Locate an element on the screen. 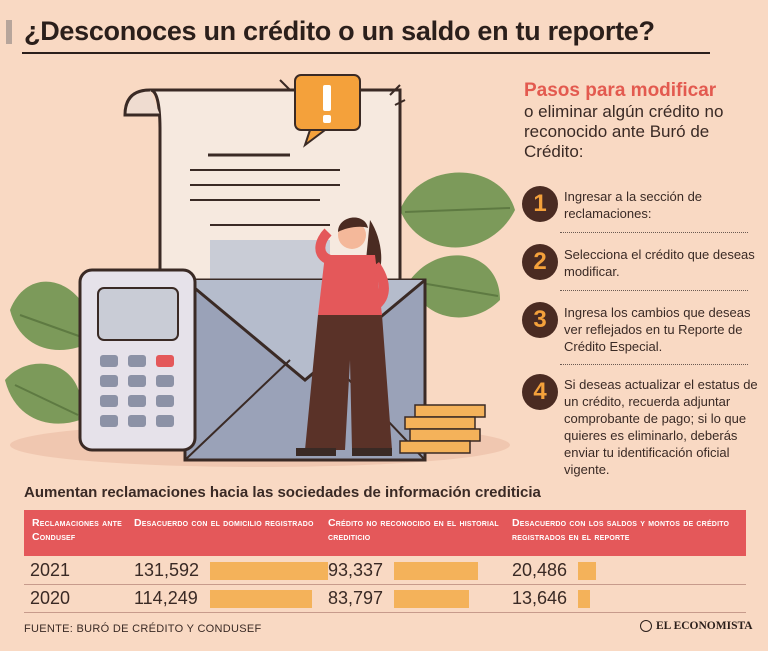 Image resolution: width=768 pixels, height=651 pixels. step-number-badge: 2 is located at coordinates (540, 262).